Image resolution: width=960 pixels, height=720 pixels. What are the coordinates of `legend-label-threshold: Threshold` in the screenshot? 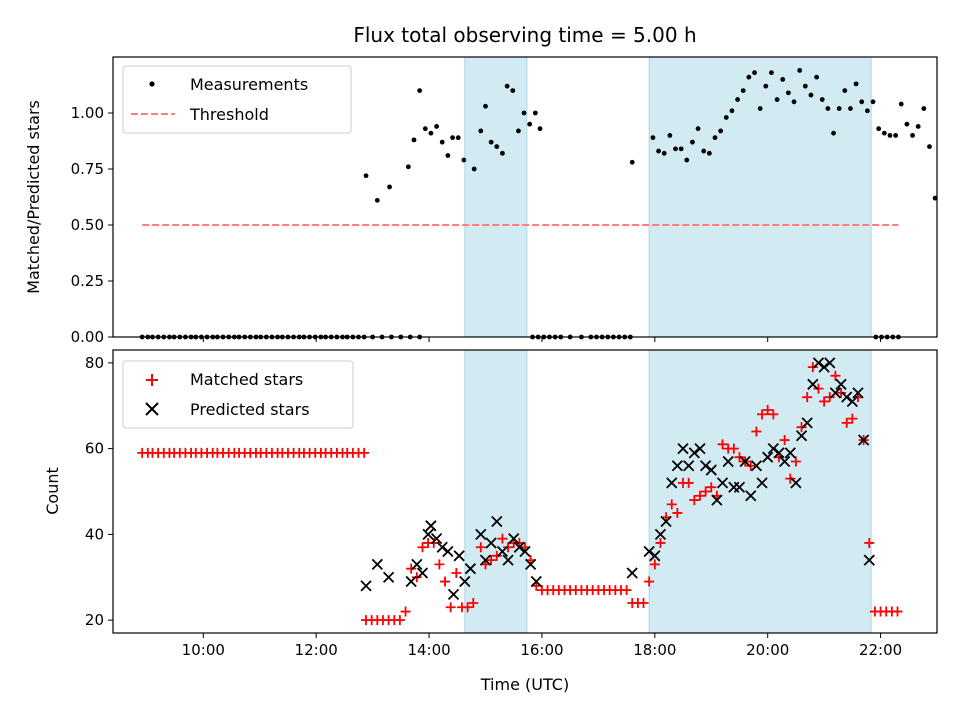 It's located at (229, 114).